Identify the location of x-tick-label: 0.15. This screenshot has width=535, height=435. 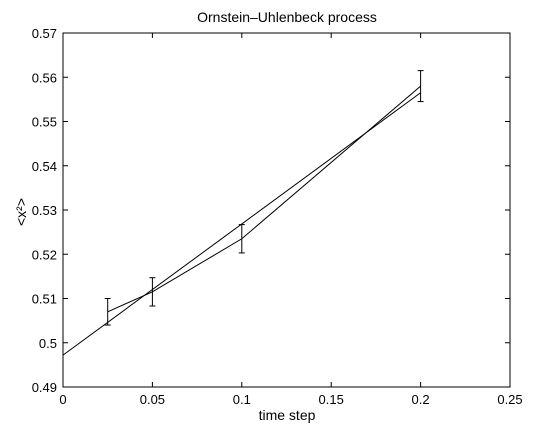
(331, 399).